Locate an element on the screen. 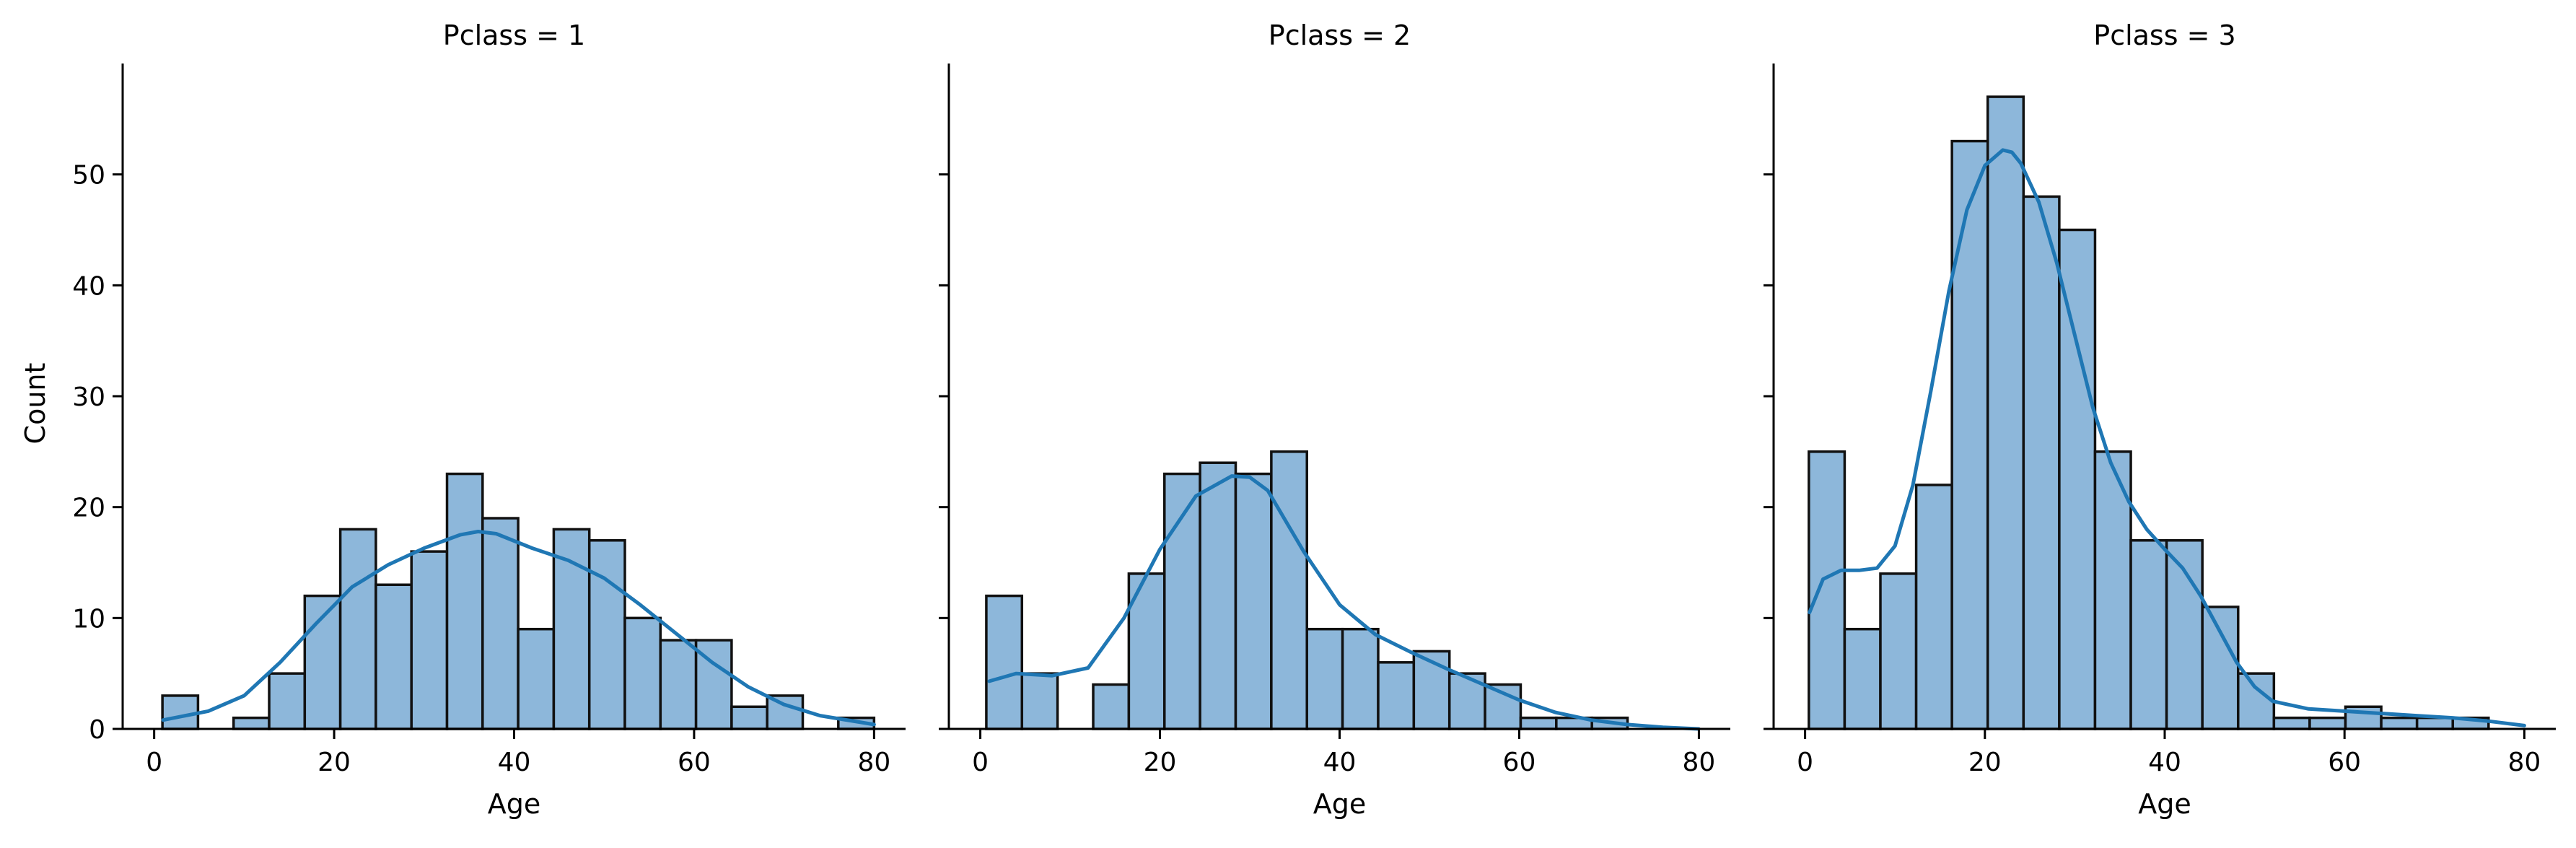  panel-1-x-tick-label-0: 0 is located at coordinates (154, 763).